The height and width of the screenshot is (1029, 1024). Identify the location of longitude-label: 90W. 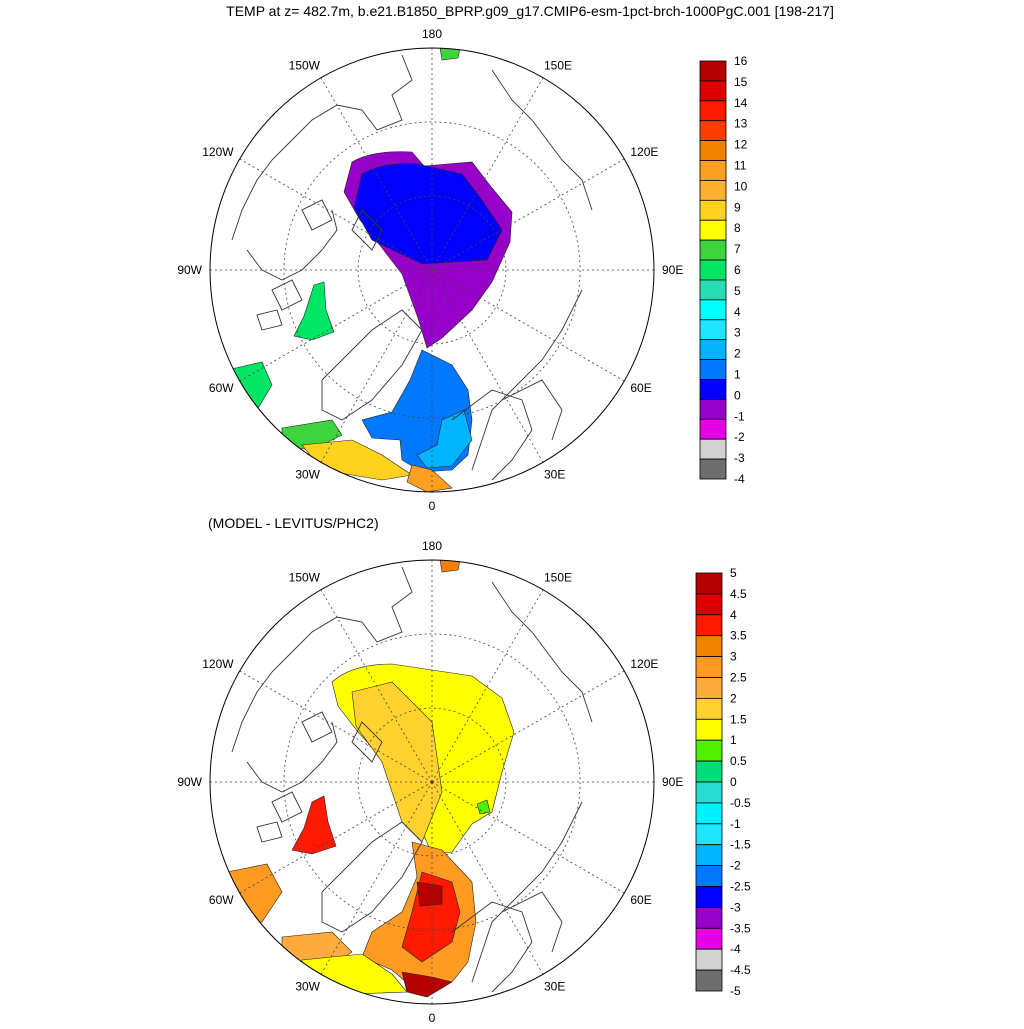
(189, 782).